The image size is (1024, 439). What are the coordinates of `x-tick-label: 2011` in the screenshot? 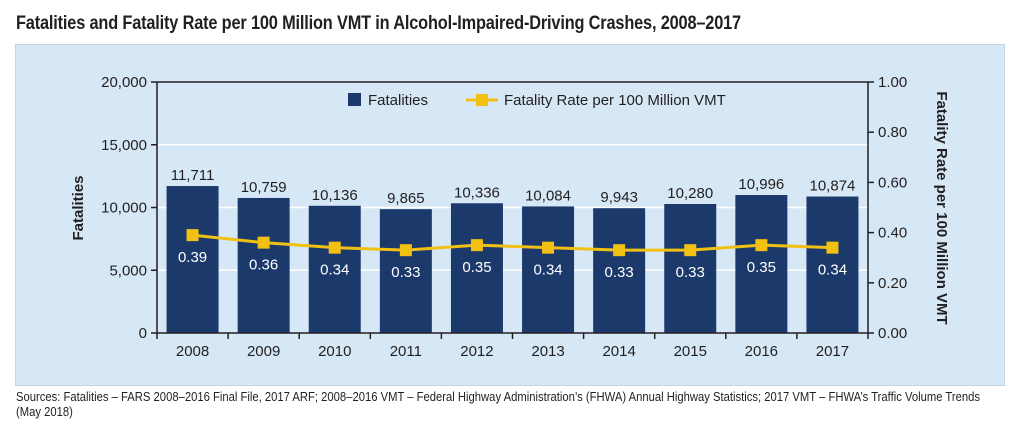 It's located at (406, 351).